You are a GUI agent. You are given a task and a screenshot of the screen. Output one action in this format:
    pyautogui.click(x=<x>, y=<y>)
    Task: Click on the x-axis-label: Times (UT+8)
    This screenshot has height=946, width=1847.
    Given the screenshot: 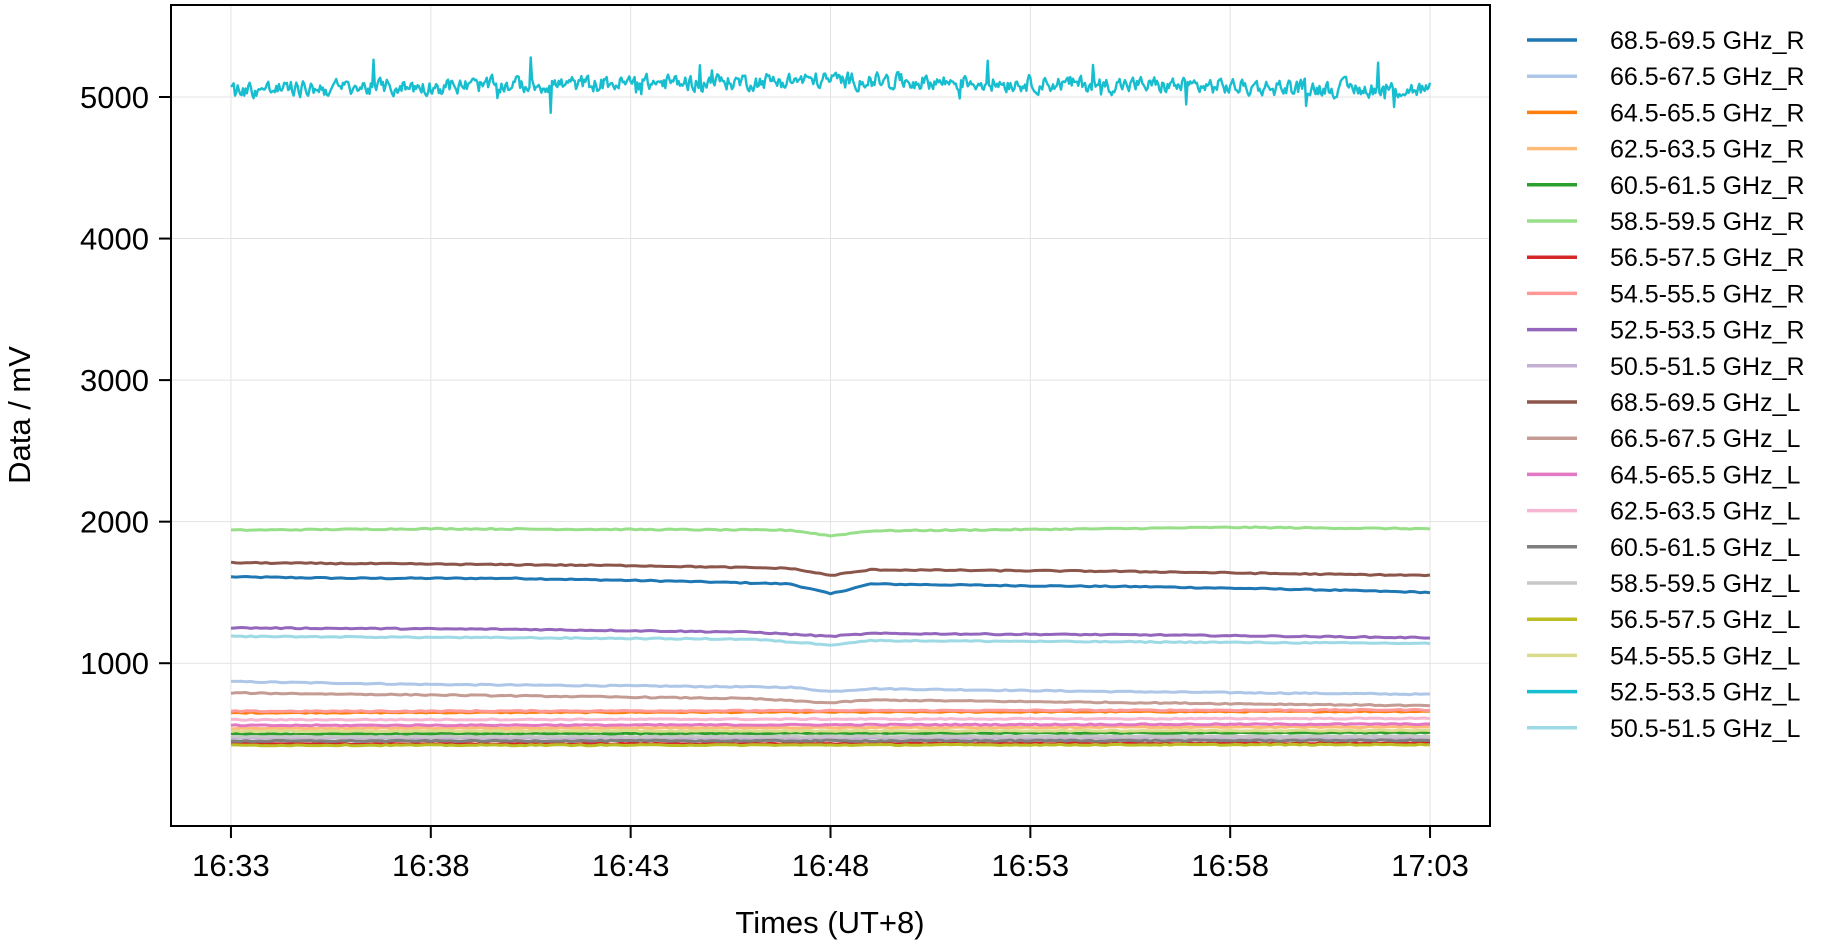 What is the action you would take?
    pyautogui.click(x=829, y=922)
    